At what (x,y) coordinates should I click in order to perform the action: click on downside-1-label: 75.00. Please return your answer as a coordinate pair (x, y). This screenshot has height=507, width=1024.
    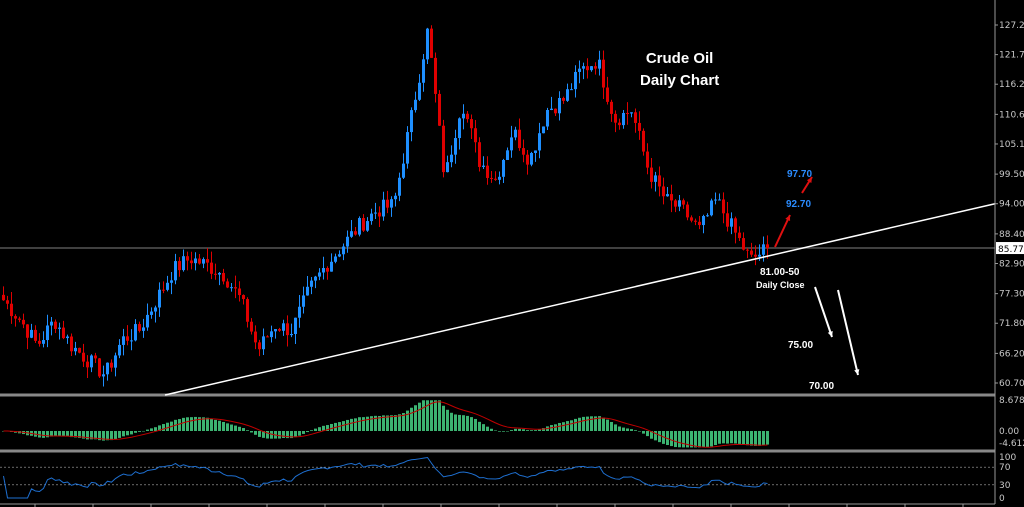
    Looking at the image, I should click on (801, 345).